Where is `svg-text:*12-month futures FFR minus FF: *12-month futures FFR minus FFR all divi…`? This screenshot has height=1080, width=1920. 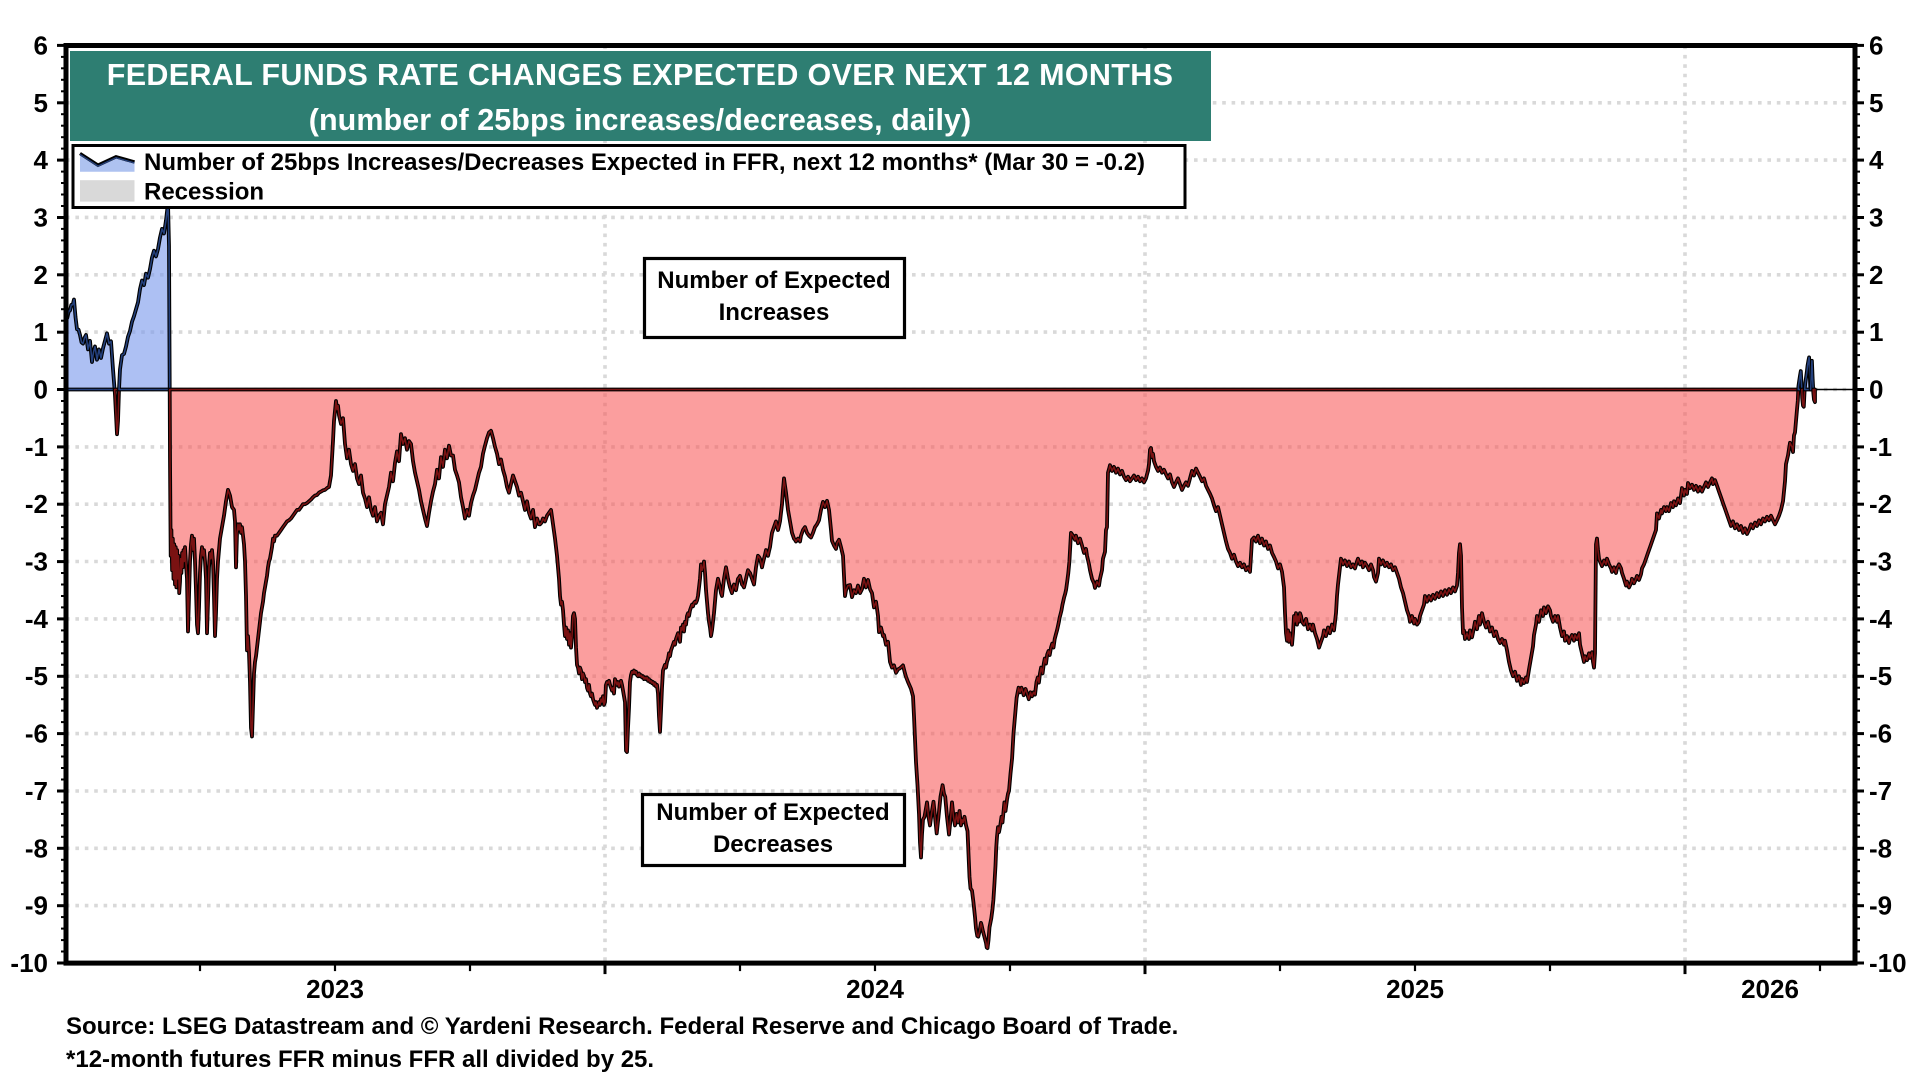 svg-text:*12-month futures FFR minus FF: *12-month futures FFR minus FFR all divi… is located at coordinates (360, 1059).